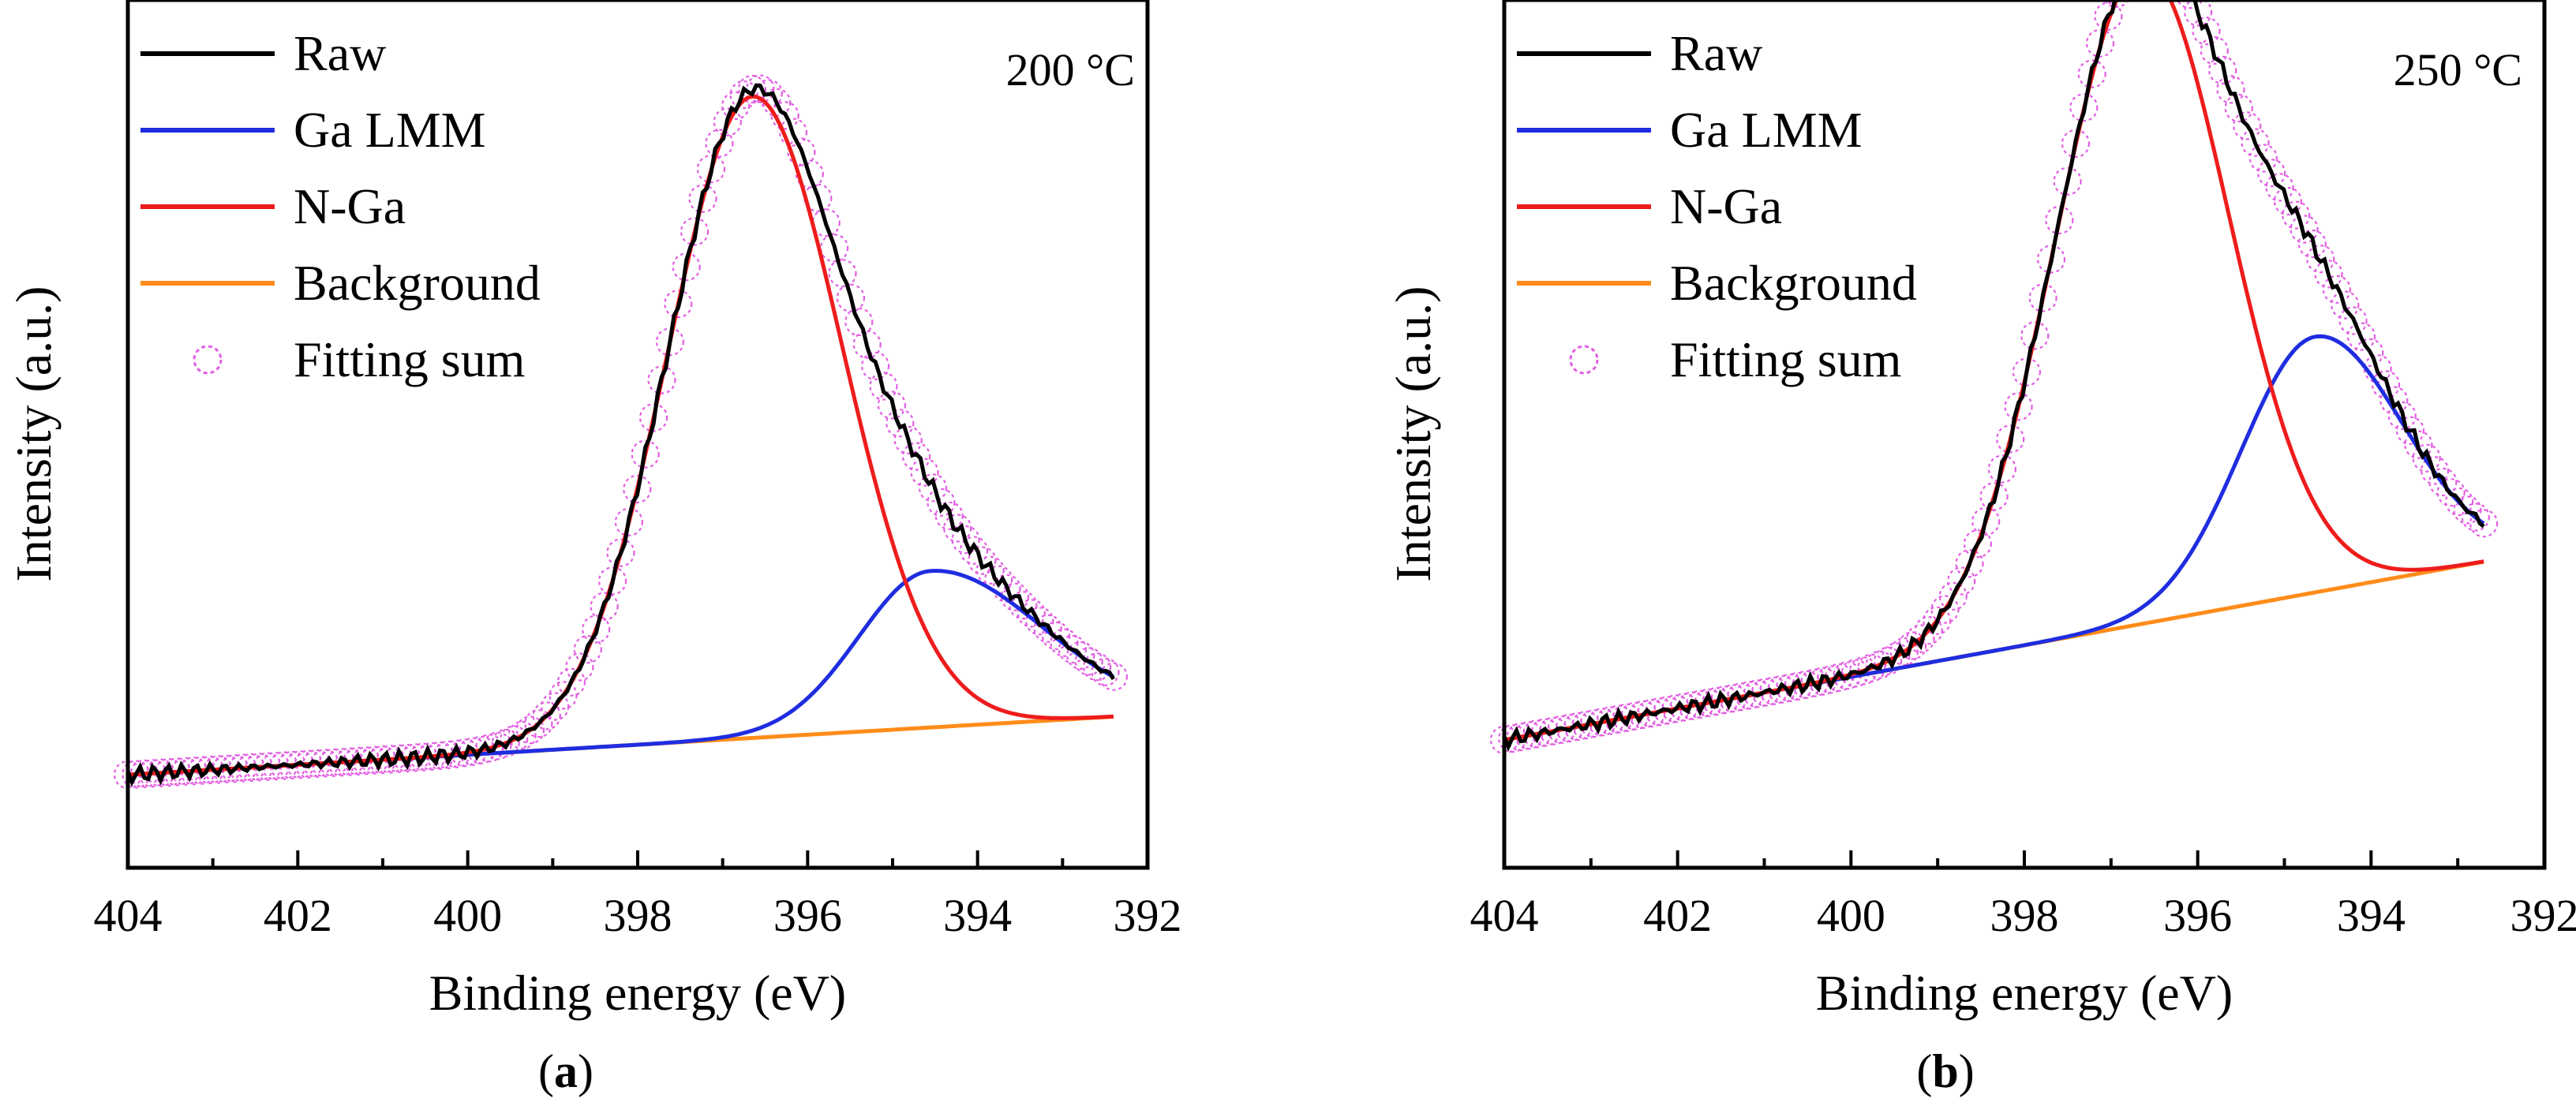 This screenshot has height=1106, width=2576. I want to click on panel-a-tick-label-400: 400, so click(467, 915).